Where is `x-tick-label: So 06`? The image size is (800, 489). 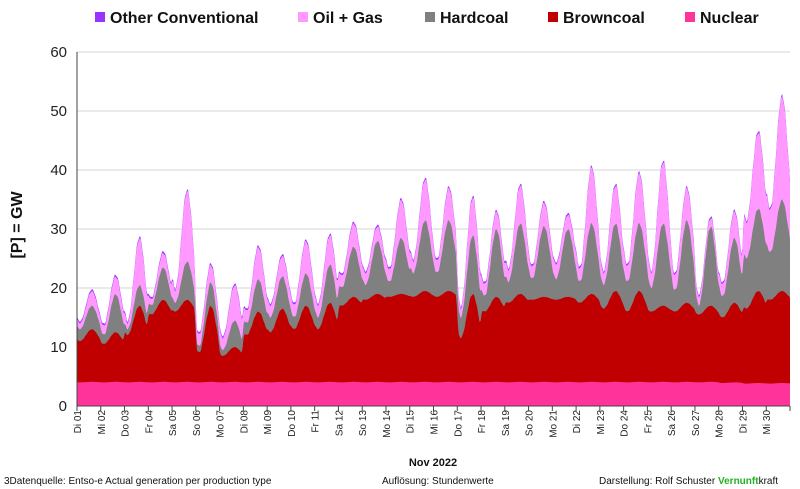
x-tick-label: So 06 is located at coordinates (197, 423).